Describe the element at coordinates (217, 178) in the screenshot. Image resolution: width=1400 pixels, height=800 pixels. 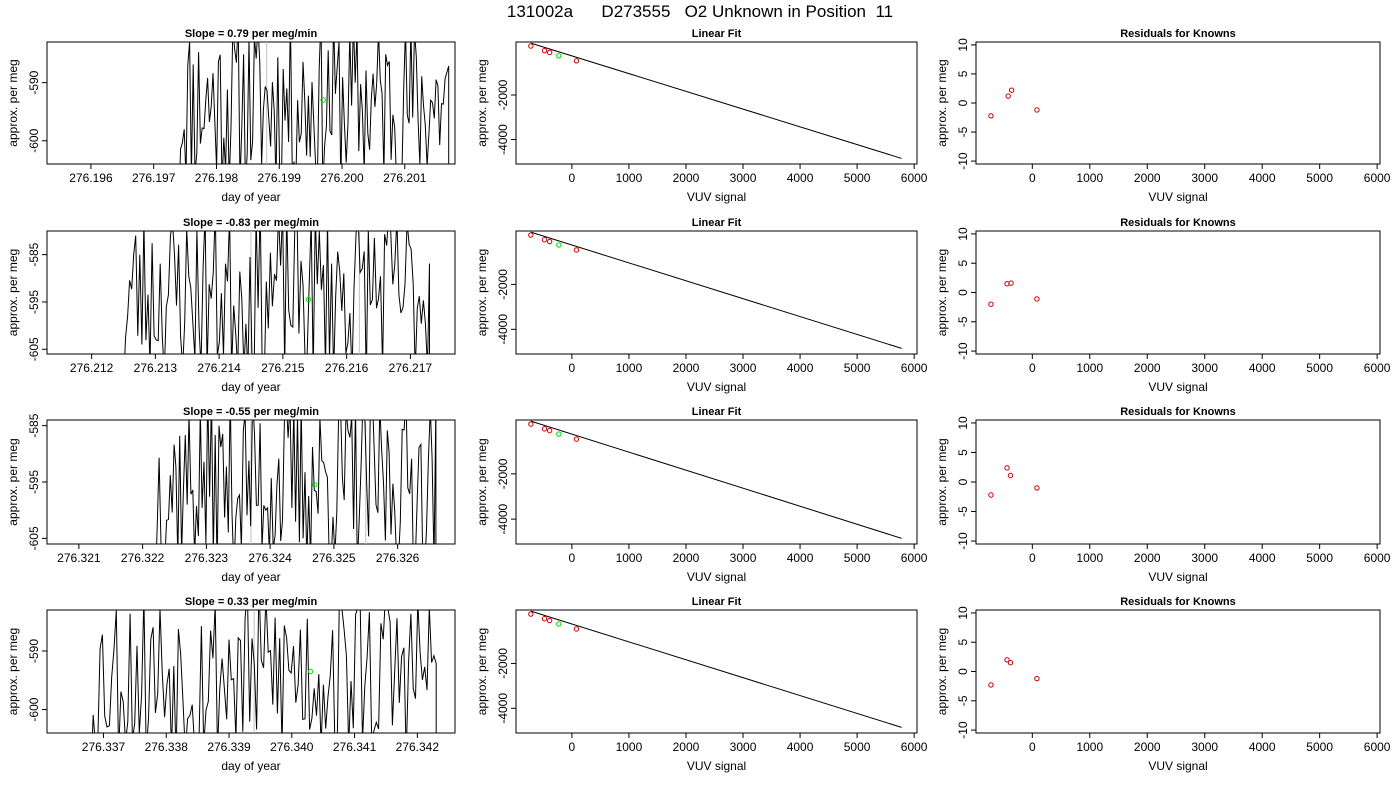
I see `x-tick-label: 276.198` at that location.